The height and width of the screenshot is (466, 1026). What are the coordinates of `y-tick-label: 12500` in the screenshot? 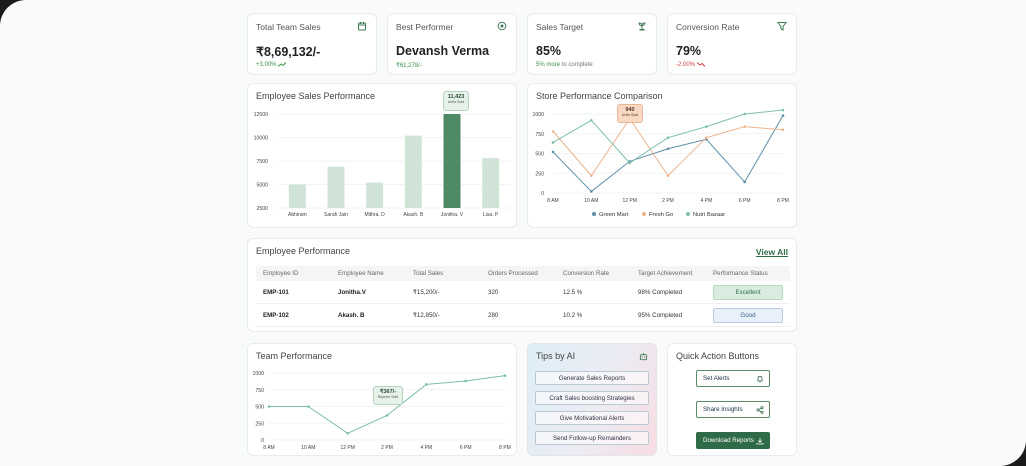 It's located at (261, 115).